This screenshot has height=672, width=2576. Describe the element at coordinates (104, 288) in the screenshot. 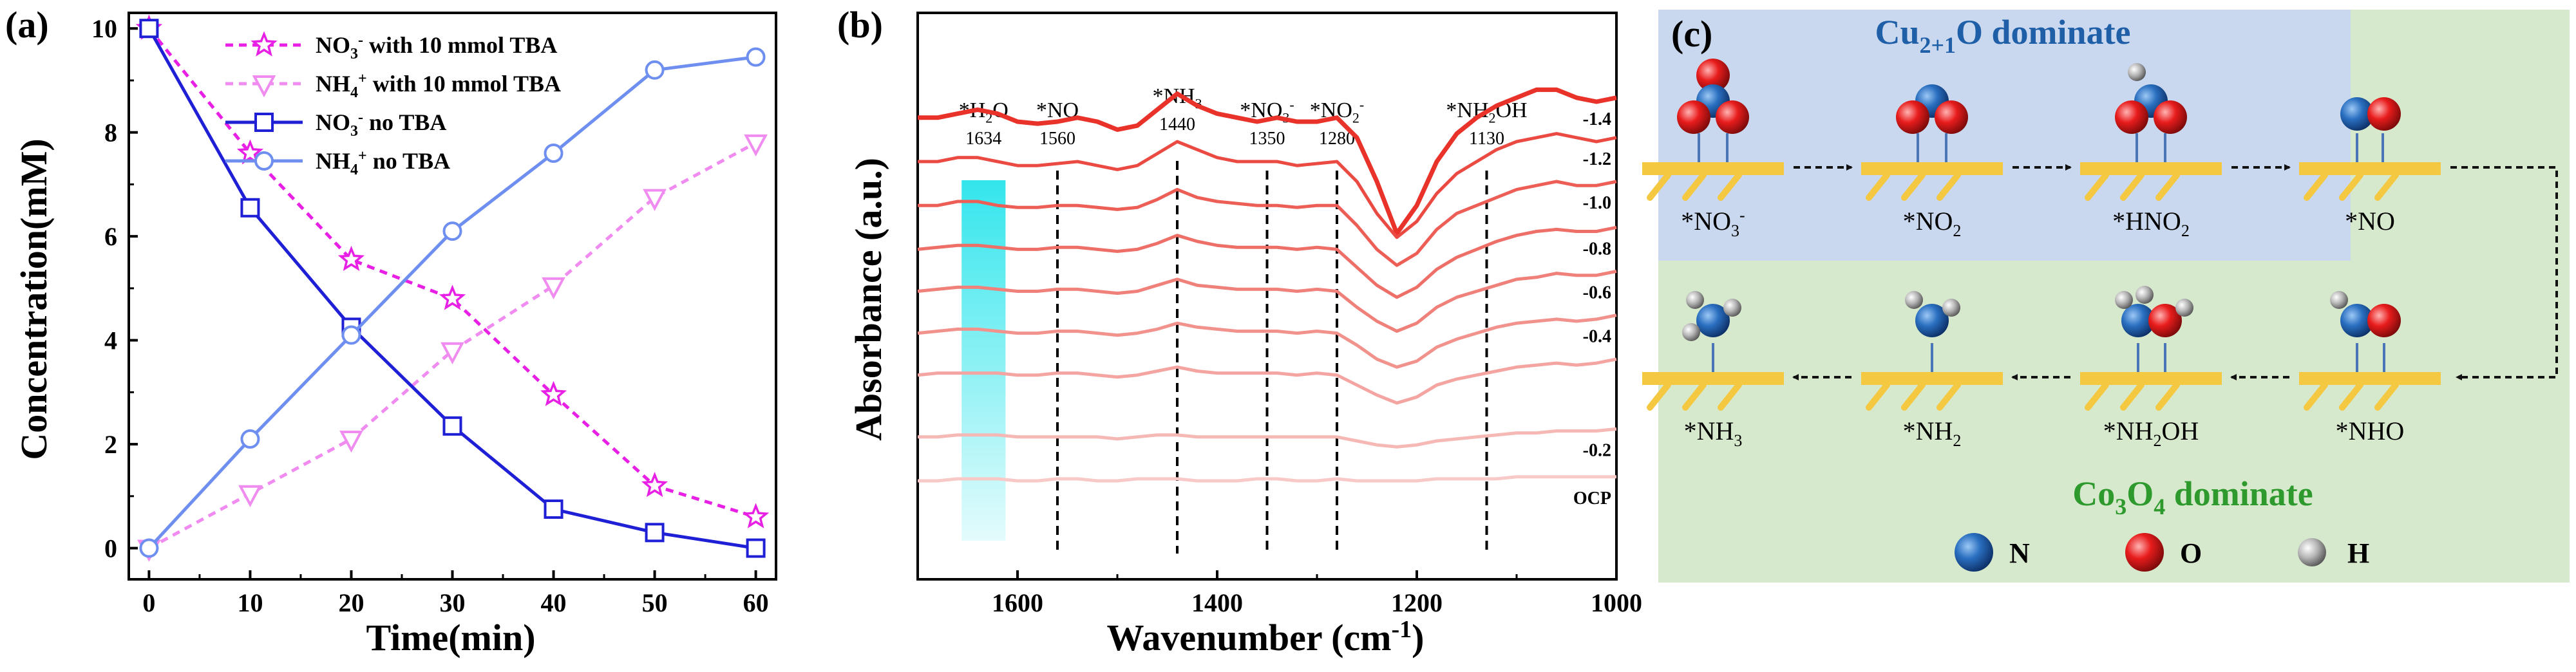

I see `panel-a-y-tick-labels: 0 2 4 6 8 10` at that location.